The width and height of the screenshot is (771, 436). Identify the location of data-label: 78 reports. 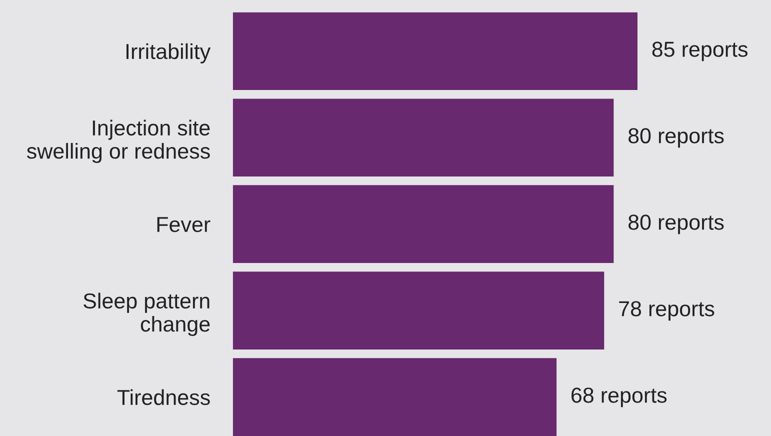
(666, 311).